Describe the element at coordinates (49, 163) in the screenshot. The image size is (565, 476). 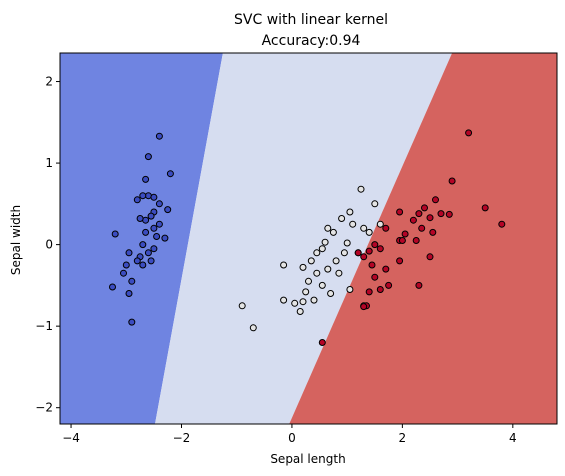
I see `y-tick-label: 1` at that location.